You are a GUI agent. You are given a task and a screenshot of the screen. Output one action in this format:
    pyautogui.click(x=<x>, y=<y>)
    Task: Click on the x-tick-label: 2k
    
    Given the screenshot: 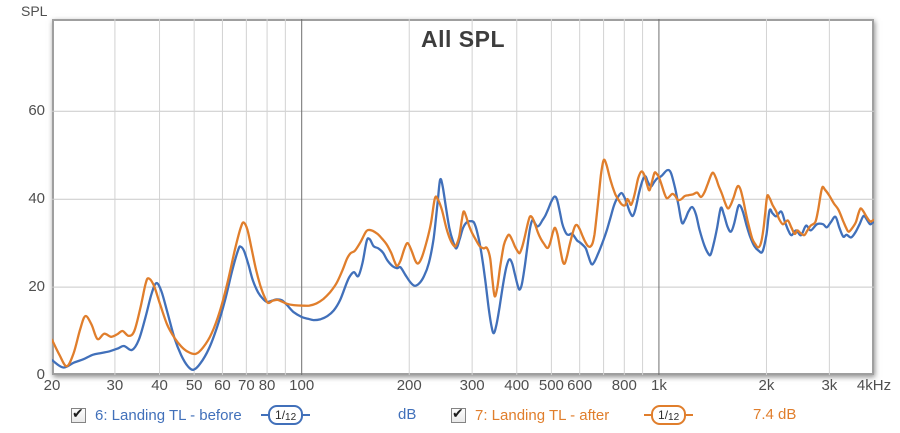 What is the action you would take?
    pyautogui.click(x=766, y=385)
    